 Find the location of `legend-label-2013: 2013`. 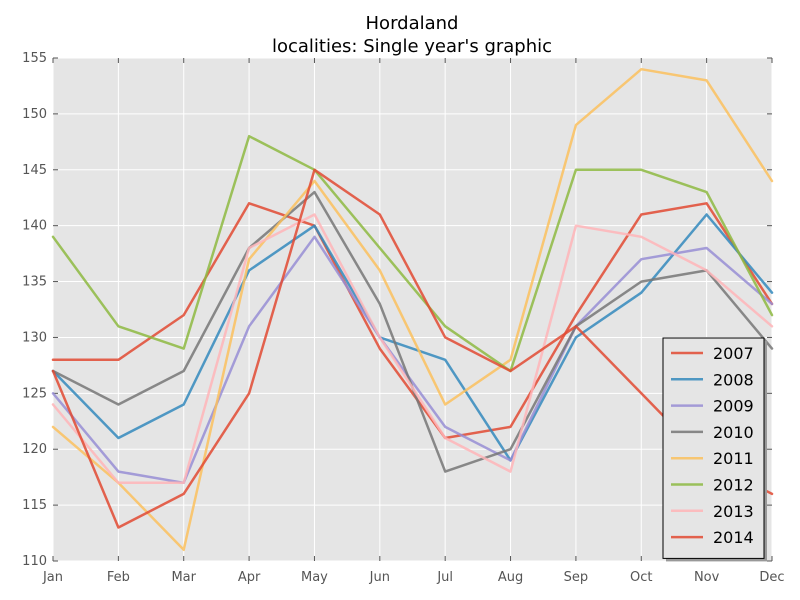

legend-label-2013: 2013 is located at coordinates (733, 511).